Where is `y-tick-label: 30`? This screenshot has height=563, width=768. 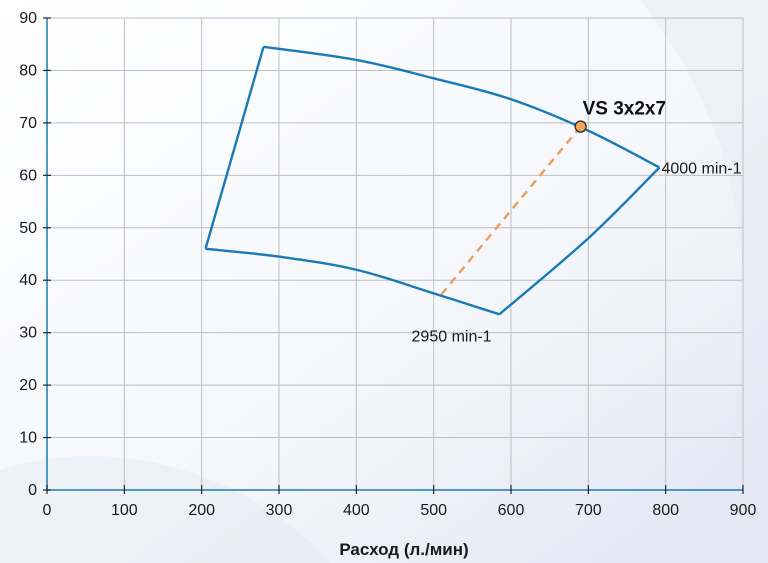 y-tick-label: 30 is located at coordinates (28, 333).